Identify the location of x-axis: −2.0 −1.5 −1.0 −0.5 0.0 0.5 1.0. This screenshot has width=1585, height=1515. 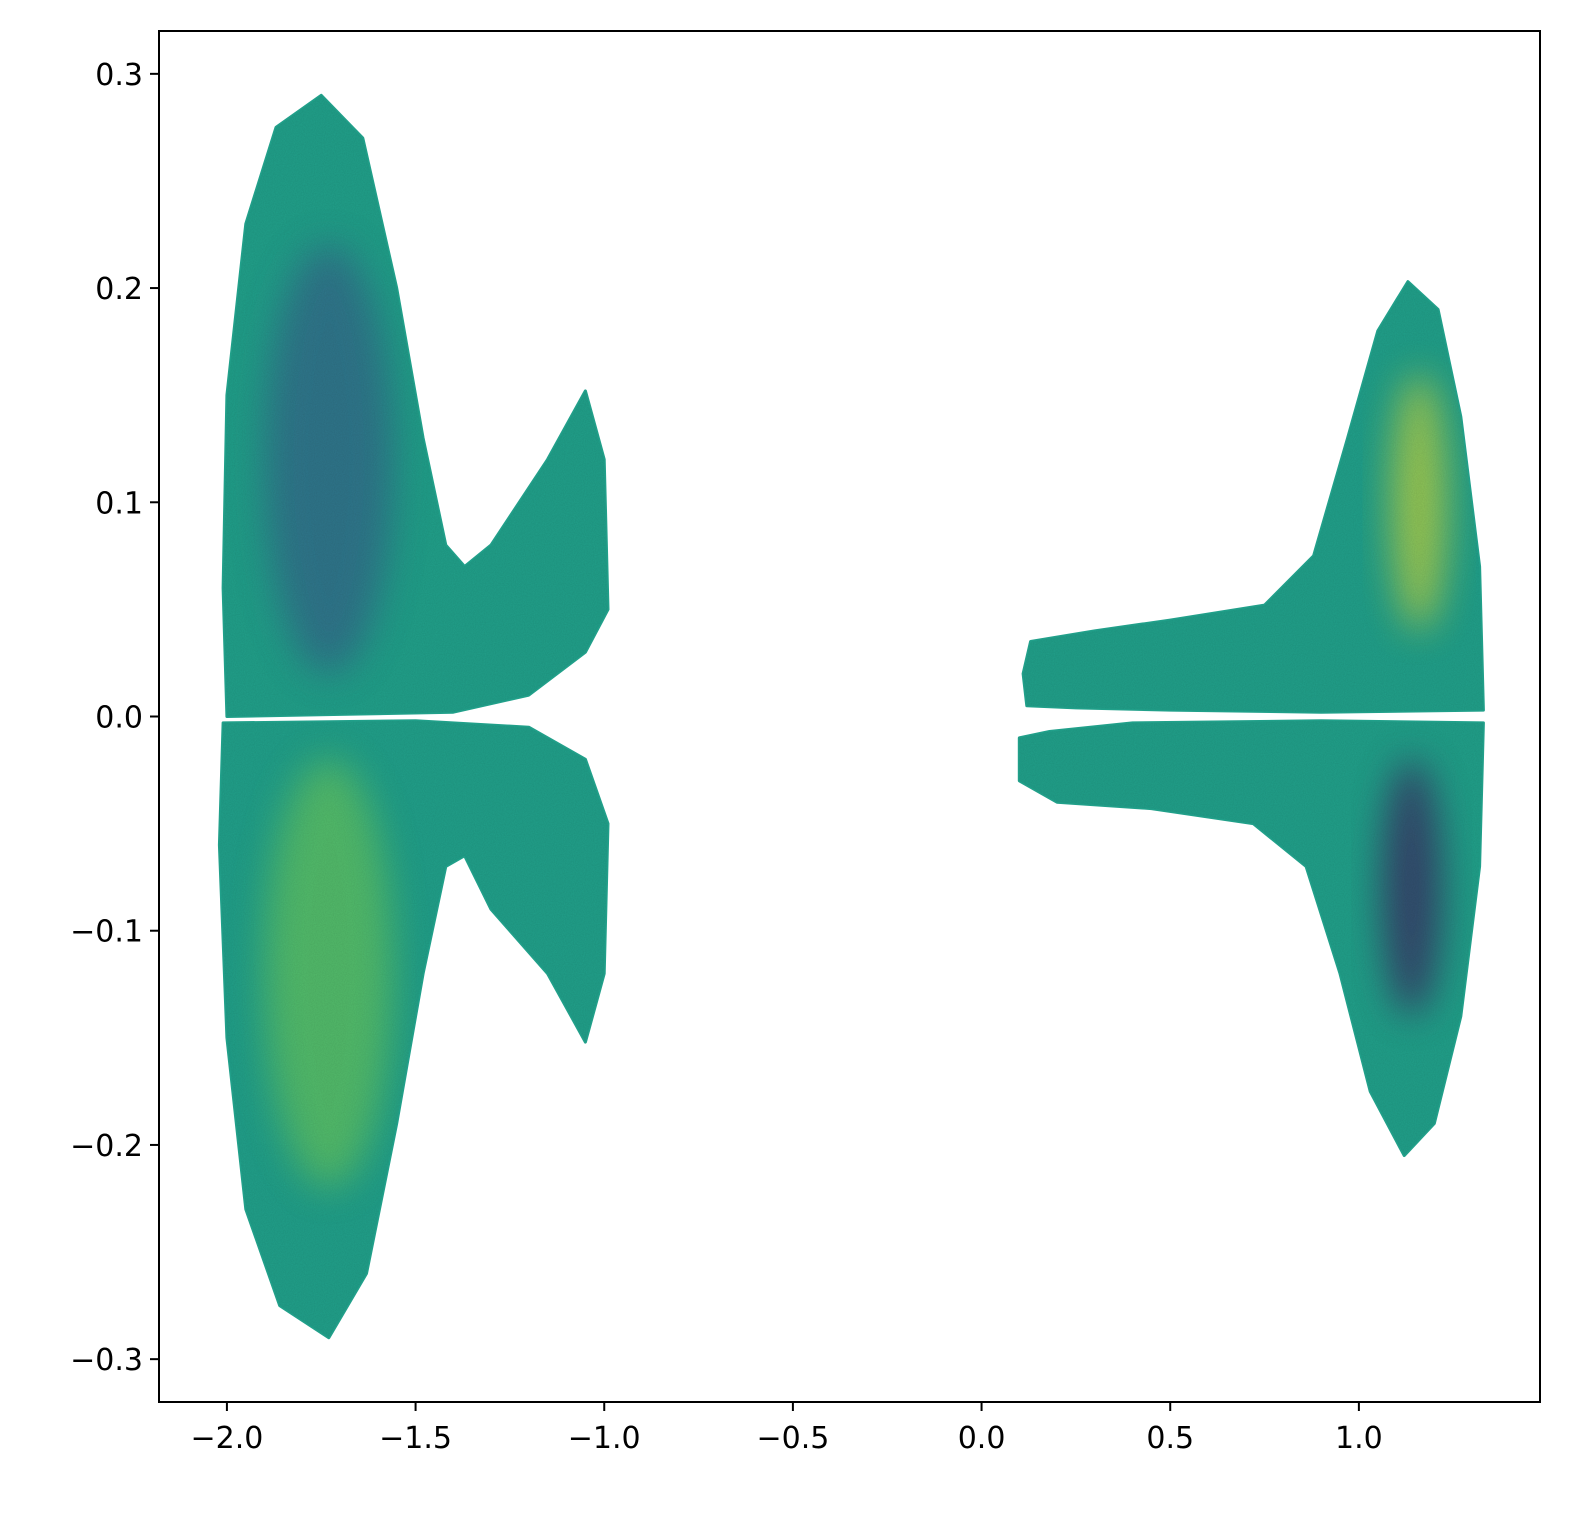
(786, 1429).